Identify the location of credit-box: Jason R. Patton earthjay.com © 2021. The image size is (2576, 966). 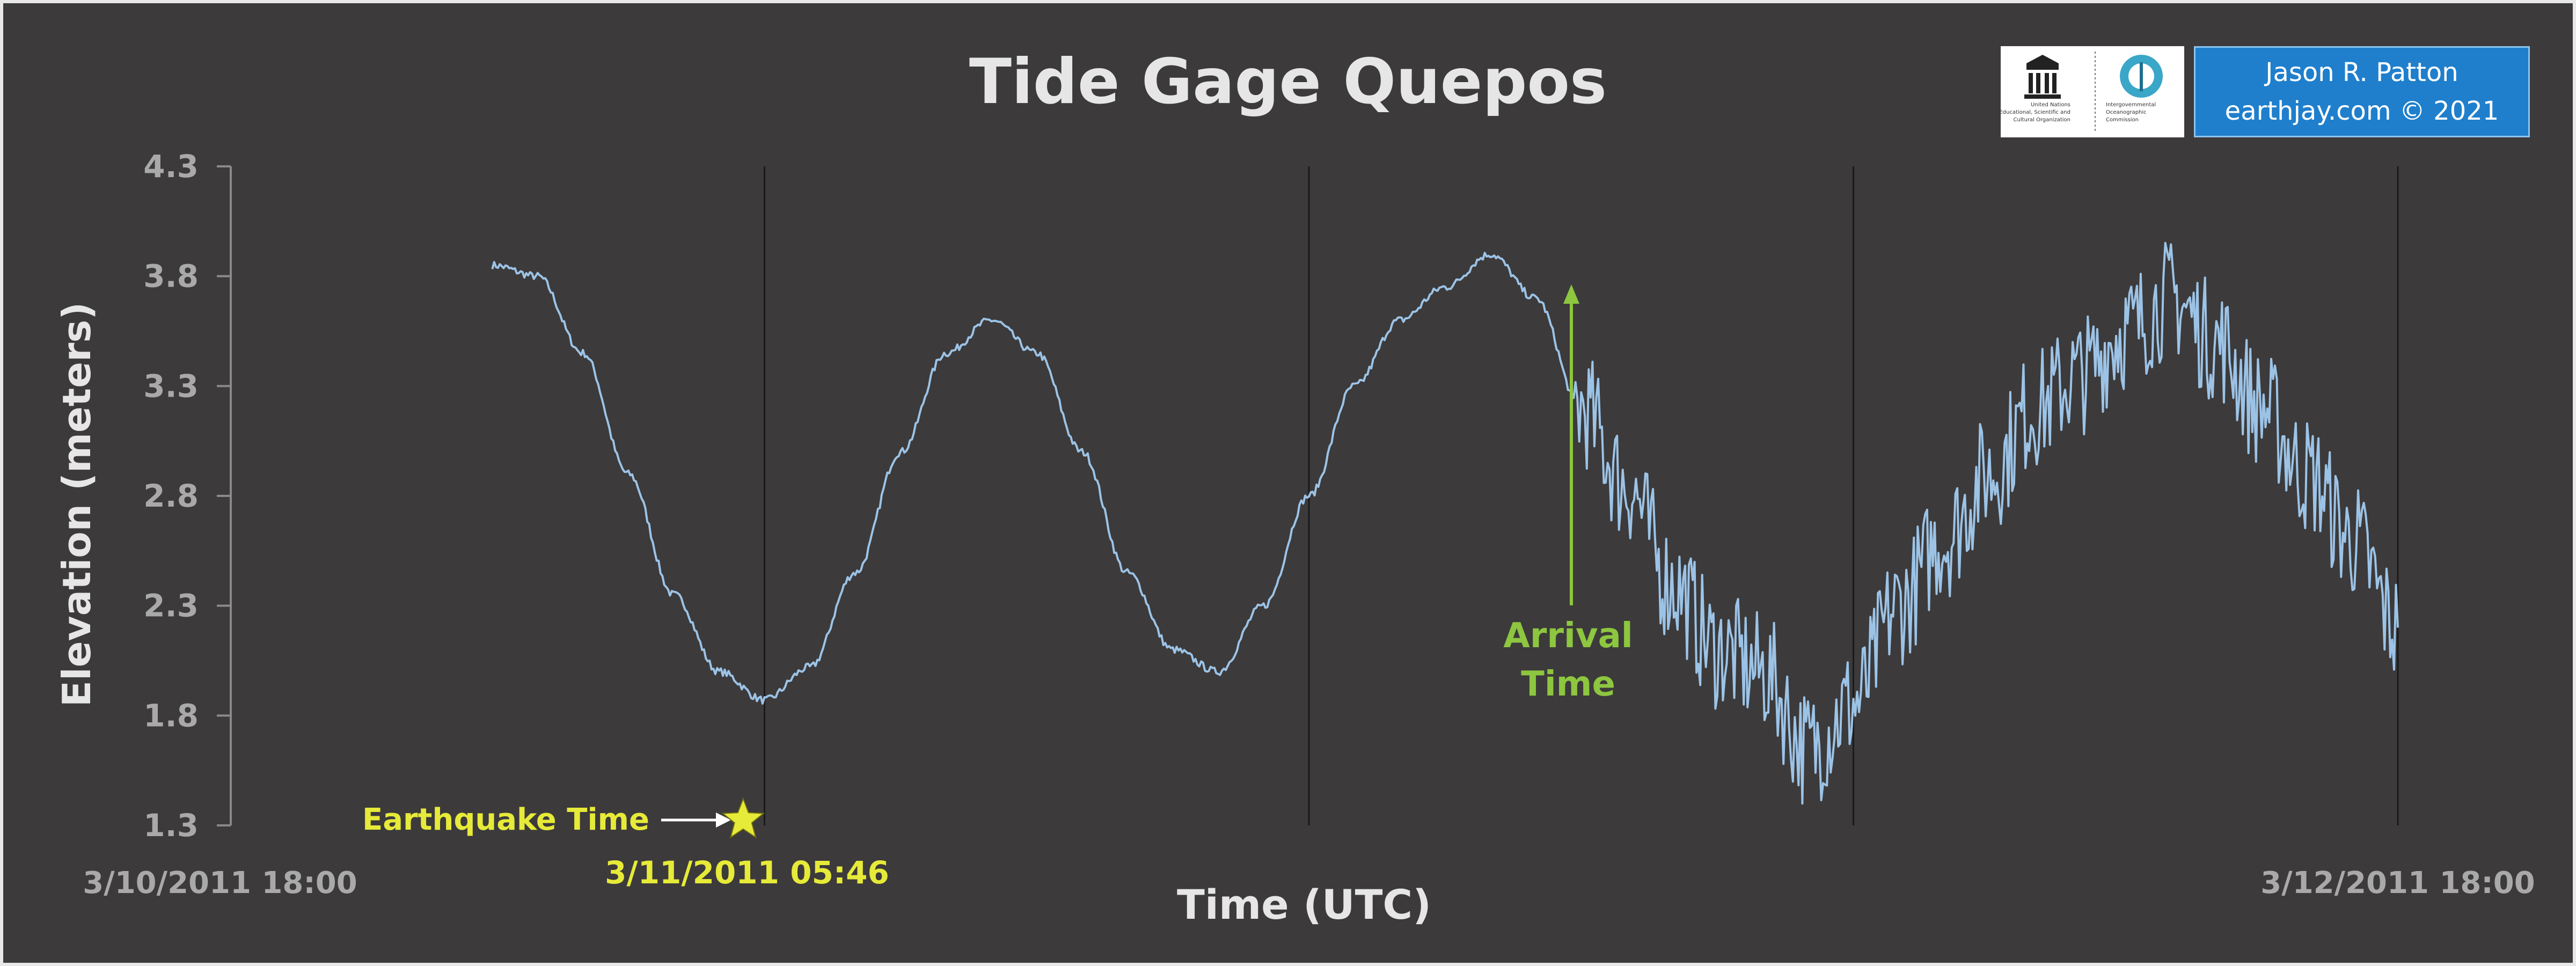
(2362, 91).